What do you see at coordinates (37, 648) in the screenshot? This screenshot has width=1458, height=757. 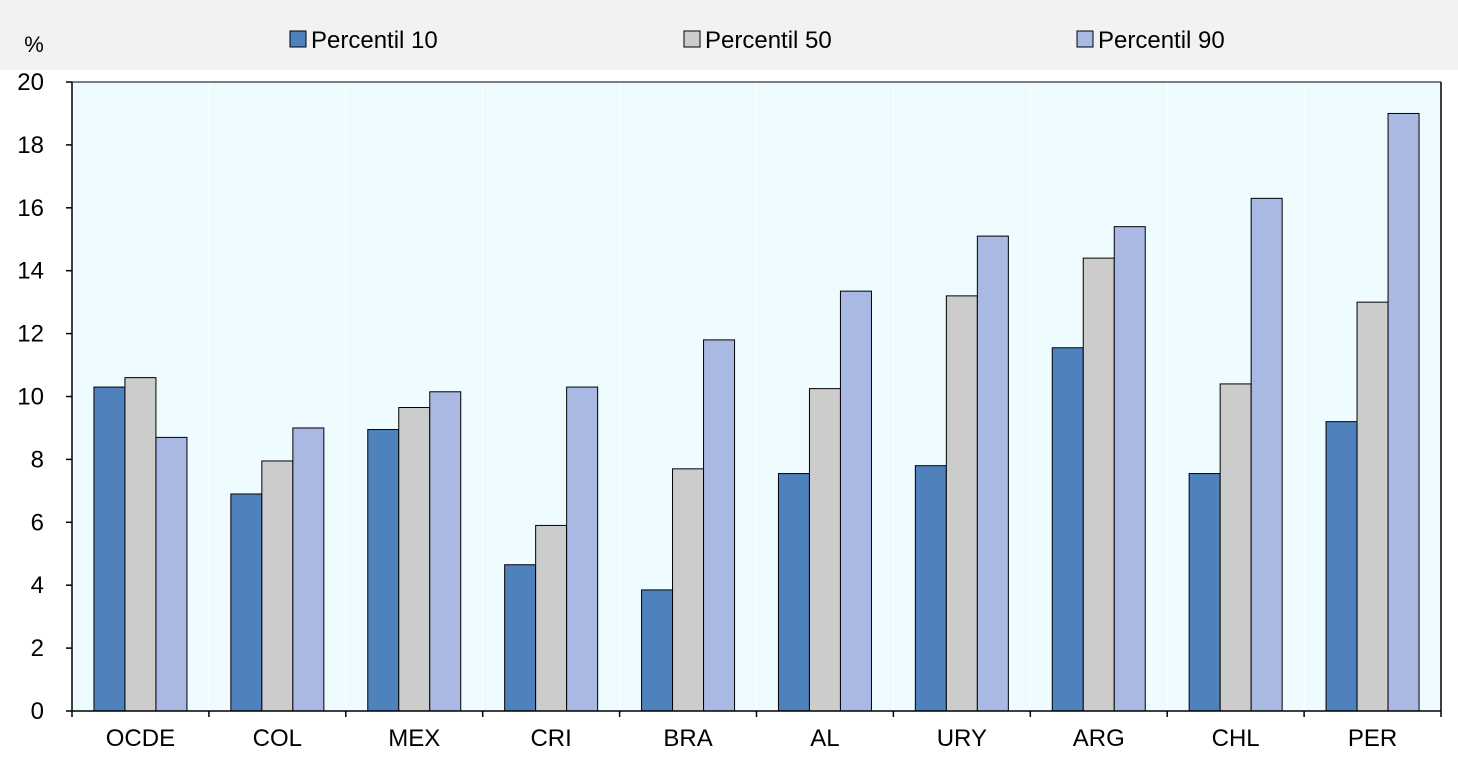 I see `y-tick-label: 2` at bounding box center [37, 648].